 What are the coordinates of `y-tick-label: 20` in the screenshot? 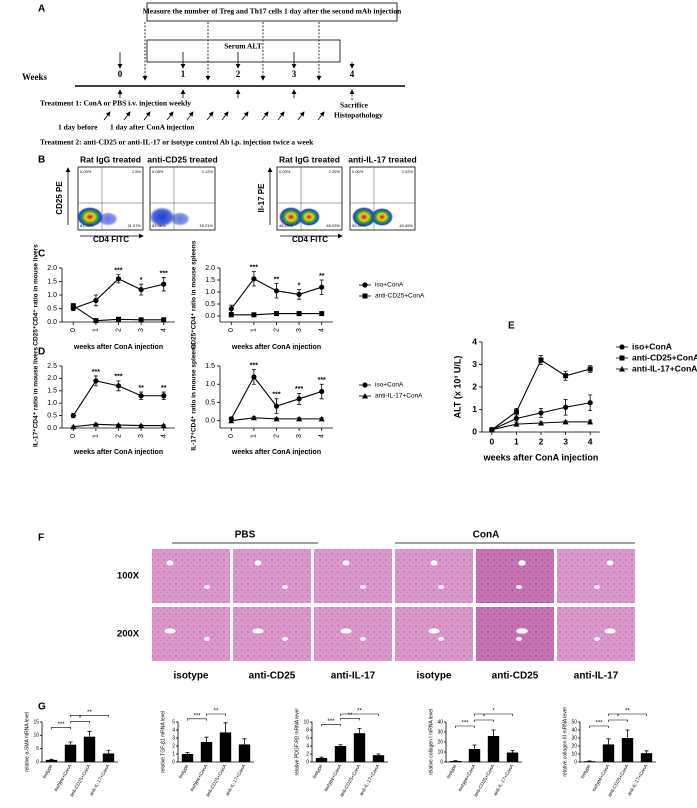 It's located at (440, 742).